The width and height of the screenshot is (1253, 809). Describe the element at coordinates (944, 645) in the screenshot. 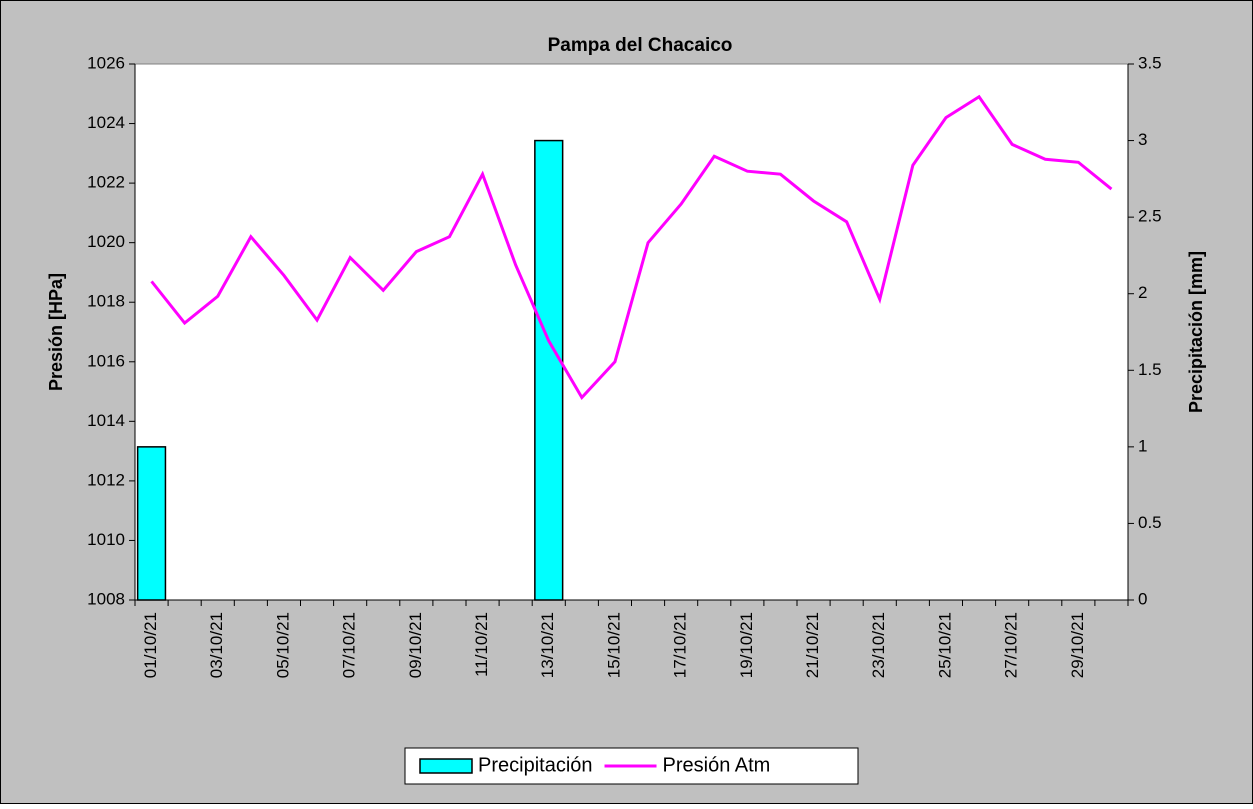

I see `x-tick-label: 25/10/21` at that location.